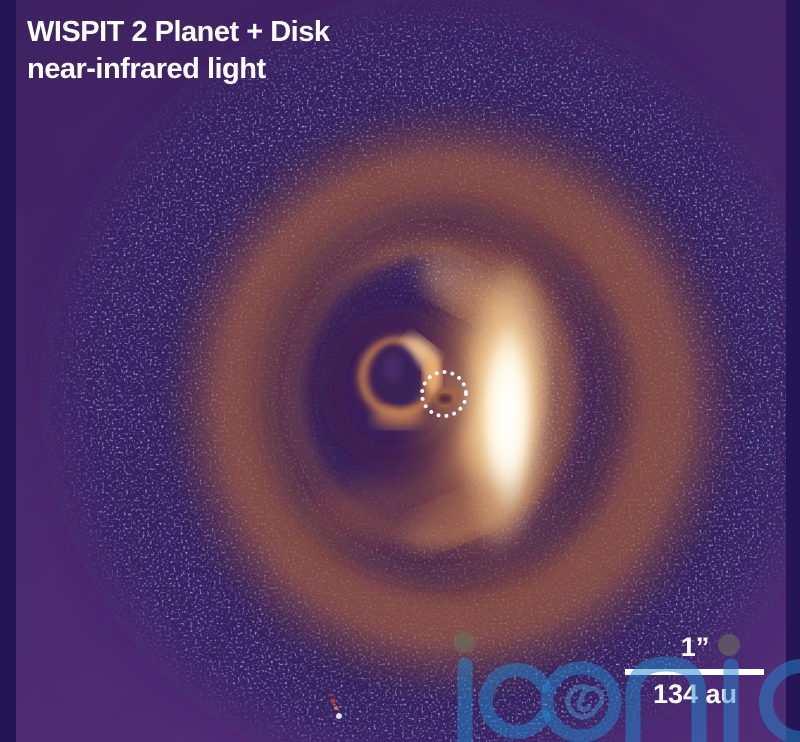  What do you see at coordinates (8, 371) in the screenshot?
I see `left-frame-strip` at bounding box center [8, 371].